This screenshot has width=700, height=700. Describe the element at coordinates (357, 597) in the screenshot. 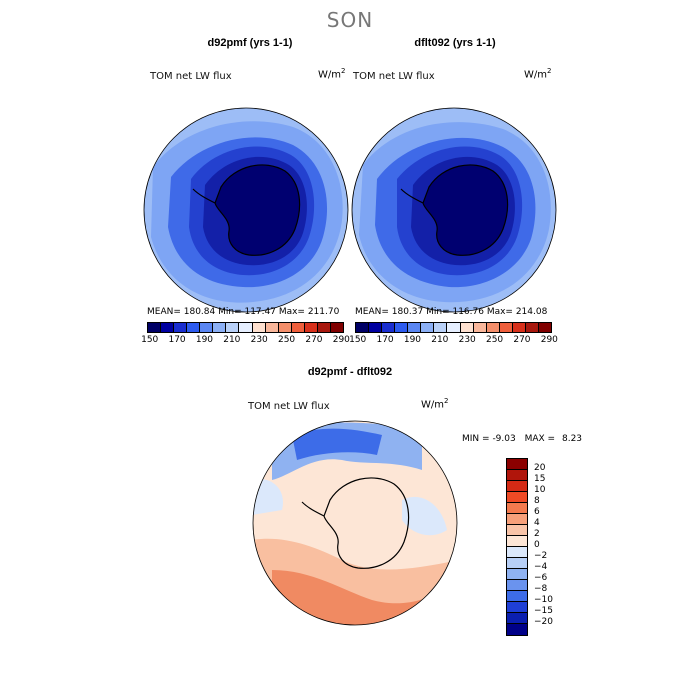

I see `map-diff-positive-strong` at that location.